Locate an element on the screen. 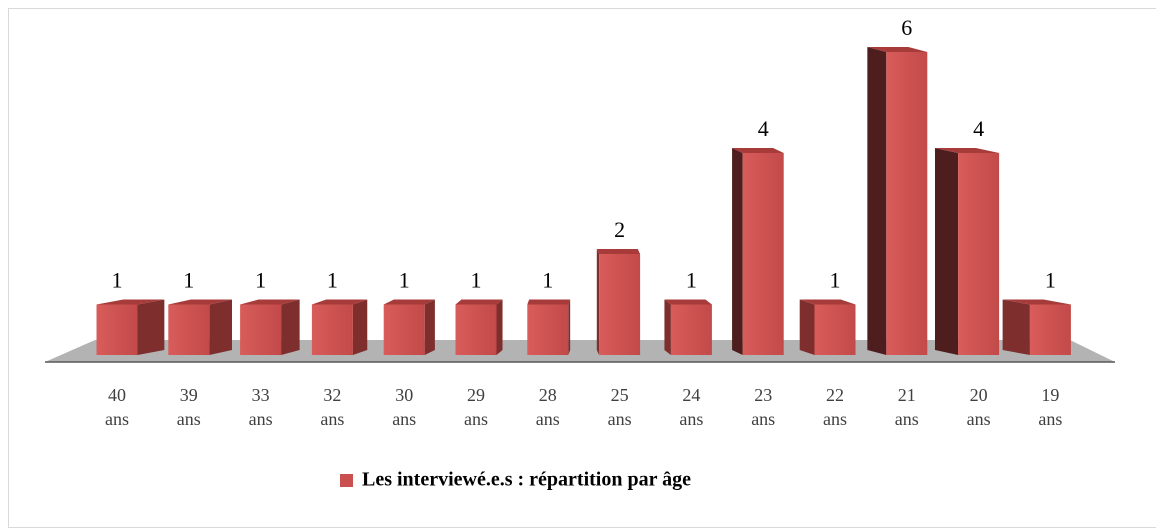 This screenshot has width=1156, height=528. legend-label: Les interviewé.e.s : répartition par âge is located at coordinates (526, 480).